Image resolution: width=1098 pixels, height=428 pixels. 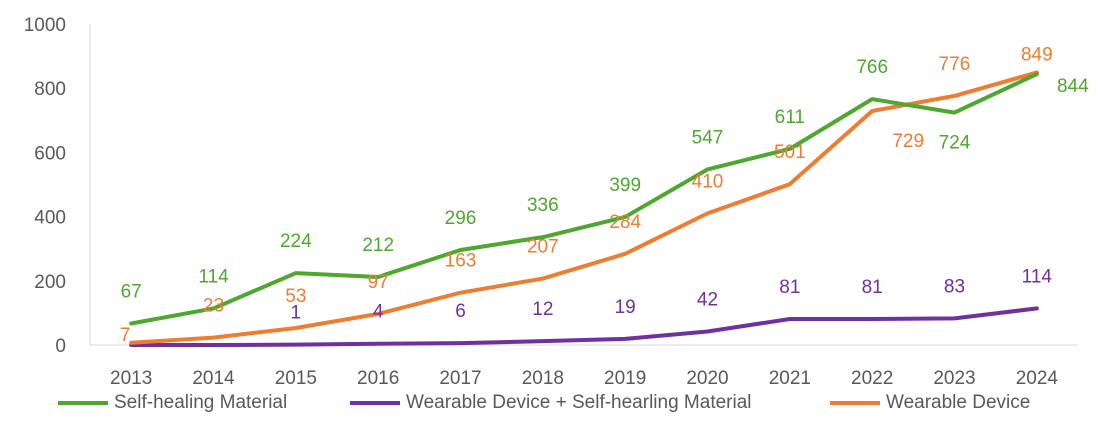 I want to click on data-label: 336, so click(x=543, y=205).